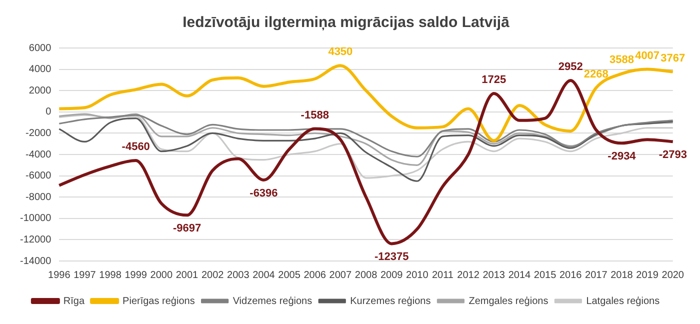  I want to click on y-tick-label: -14000, so click(36, 261).